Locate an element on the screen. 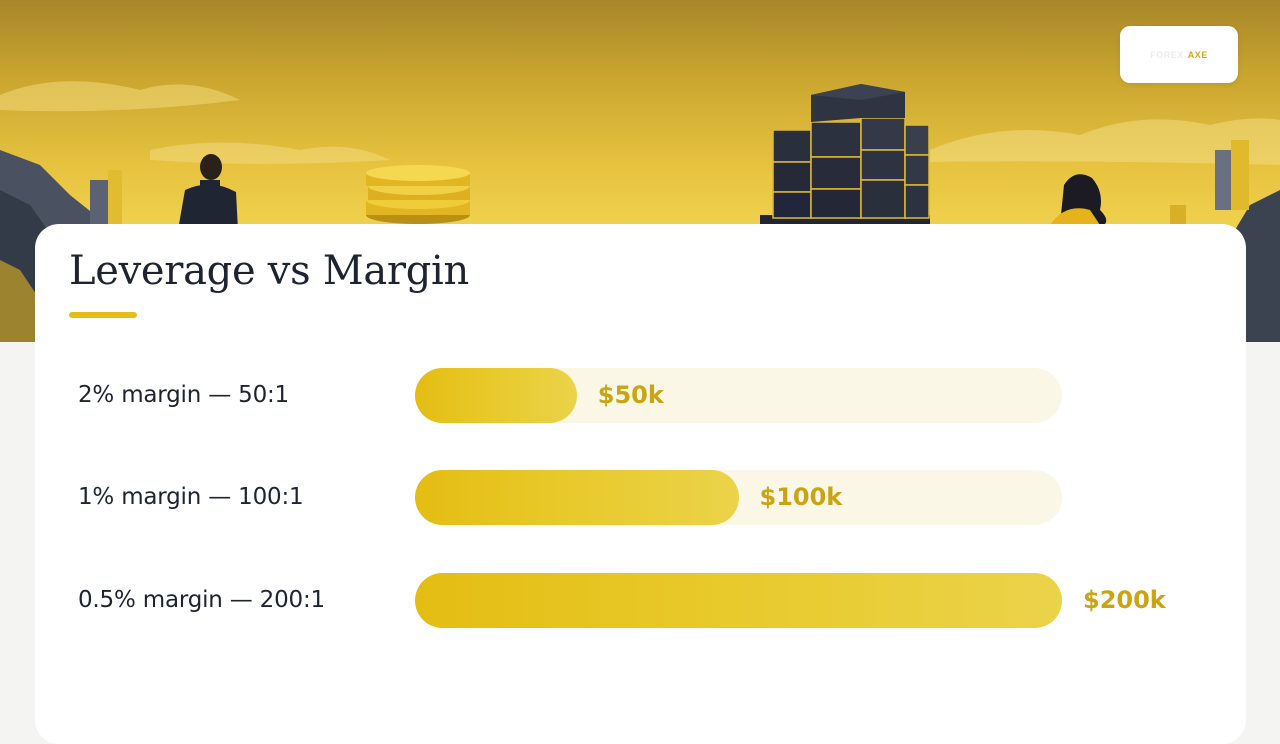 The image size is (1280, 744). bar-category-label: 0.5% margin — 200:1 is located at coordinates (201, 600).